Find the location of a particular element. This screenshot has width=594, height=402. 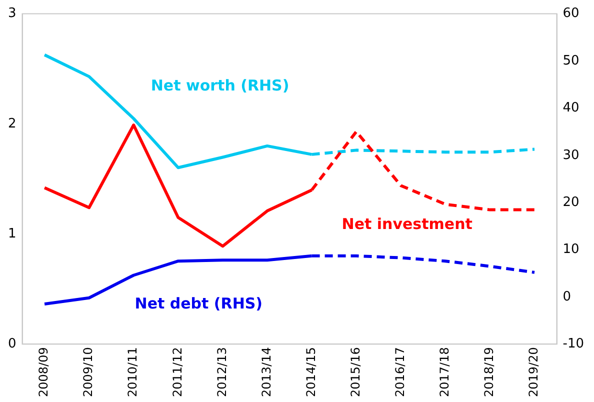

y-tick-label: 3 is located at coordinates (12, 14).